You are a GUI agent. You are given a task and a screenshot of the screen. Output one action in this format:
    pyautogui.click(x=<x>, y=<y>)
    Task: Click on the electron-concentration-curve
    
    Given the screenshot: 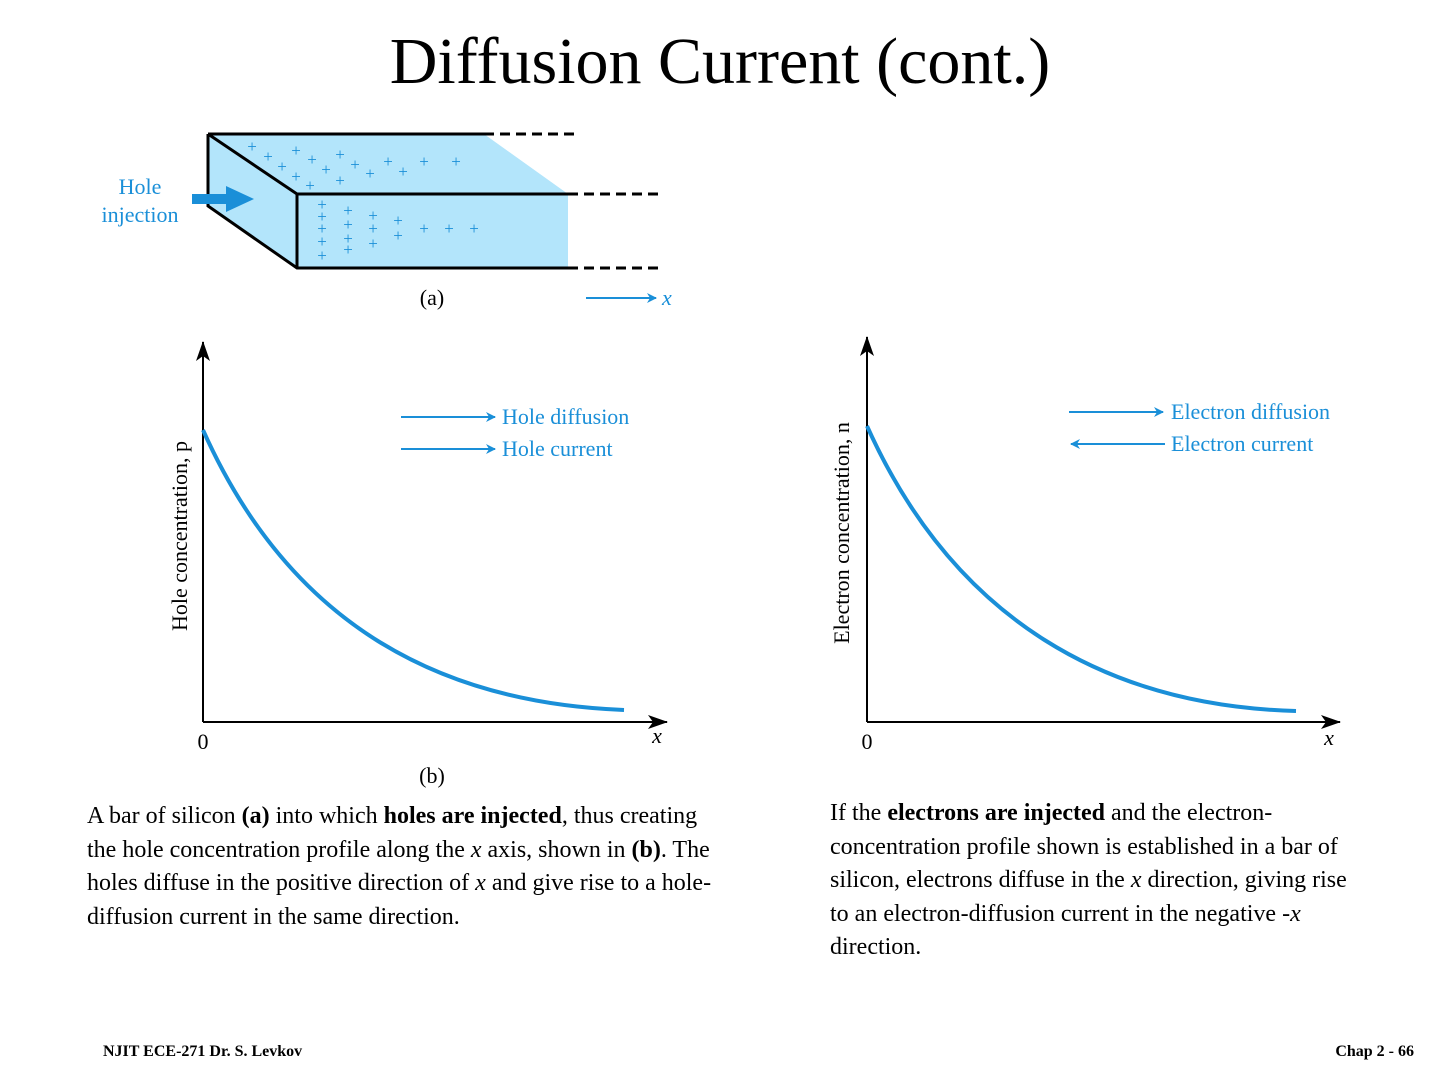 What is the action you would take?
    pyautogui.click(x=1081, y=569)
    